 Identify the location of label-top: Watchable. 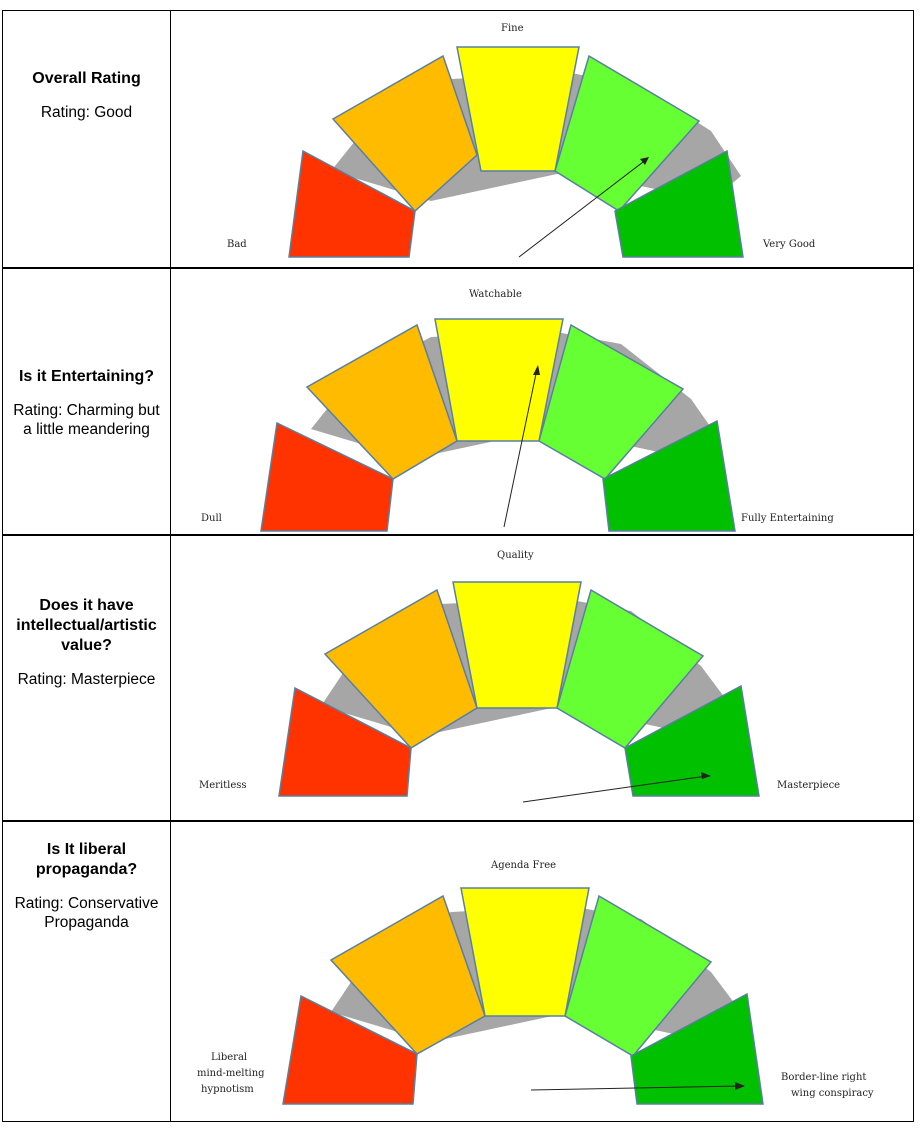
(495, 294).